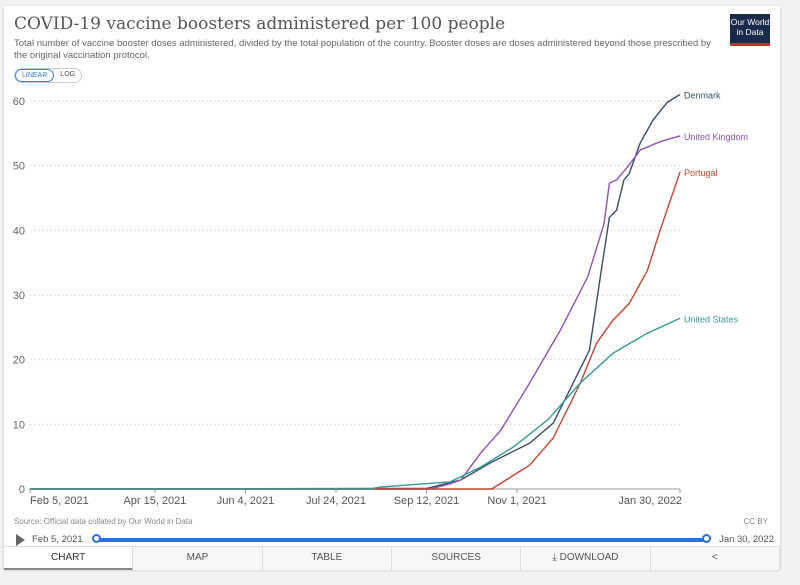 This screenshot has width=800, height=585. What do you see at coordinates (59, 501) in the screenshot?
I see `x-tick-label: Feb 5, 2021` at bounding box center [59, 501].